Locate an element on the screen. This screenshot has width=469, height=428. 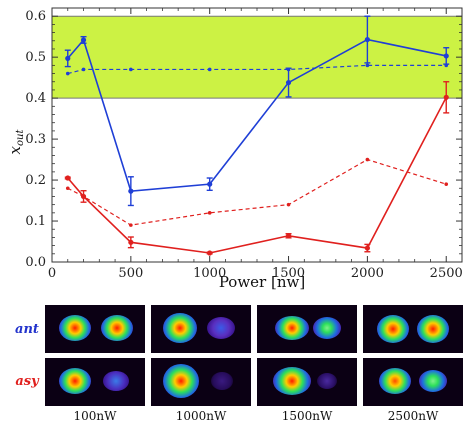
y-tick-label: 0.6 is located at coordinates (35, 16).